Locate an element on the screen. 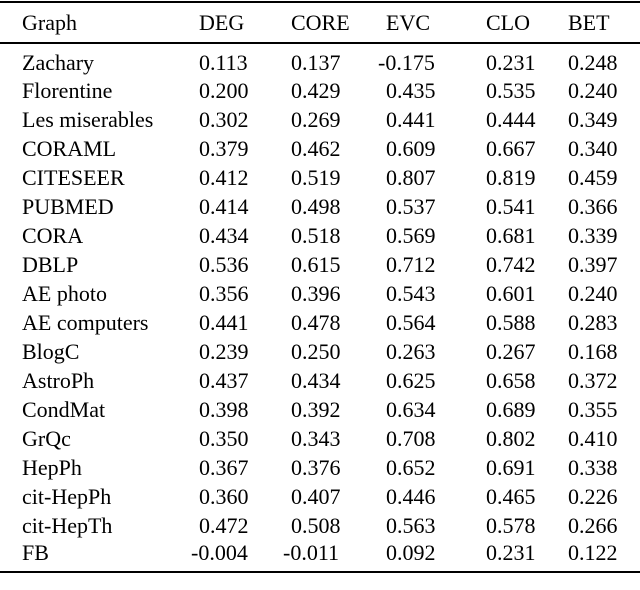 The height and width of the screenshot is (590, 640). table-row: cit-HepPh 0.360 0.407 0.446 0.465 0.226 is located at coordinates (320, 496).